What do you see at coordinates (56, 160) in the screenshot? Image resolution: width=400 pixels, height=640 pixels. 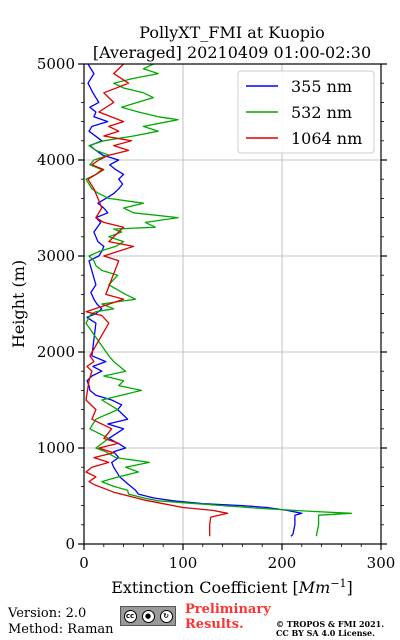 I see `y-tick-label: 4000` at bounding box center [56, 160].